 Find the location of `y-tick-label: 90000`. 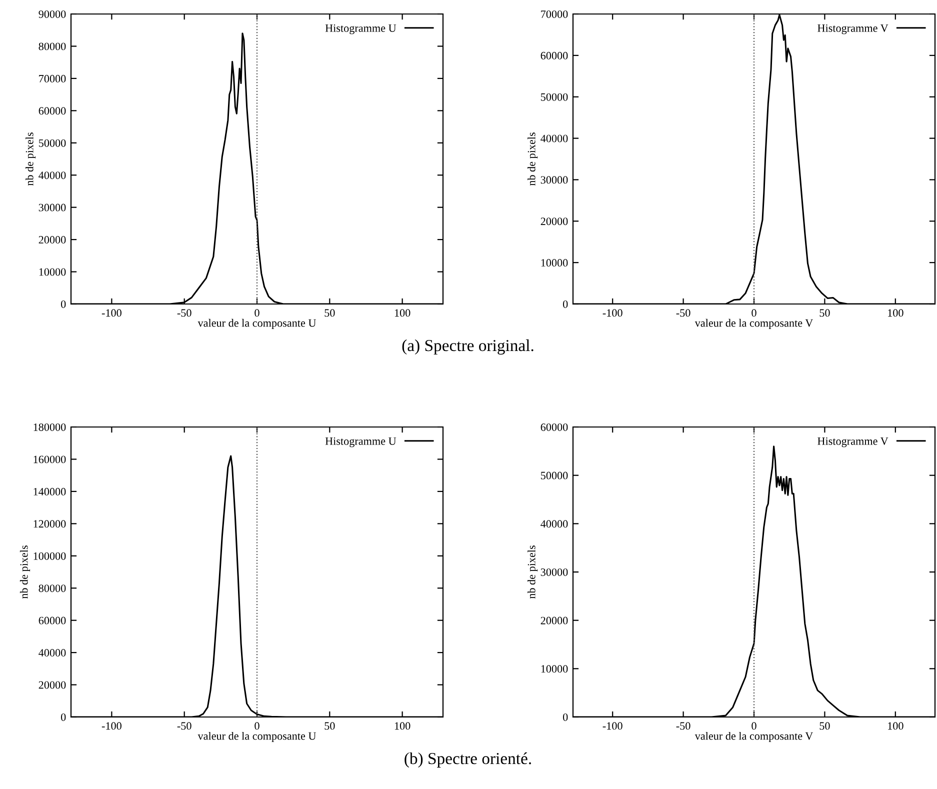

y-tick-label: 90000 is located at coordinates (52, 14).